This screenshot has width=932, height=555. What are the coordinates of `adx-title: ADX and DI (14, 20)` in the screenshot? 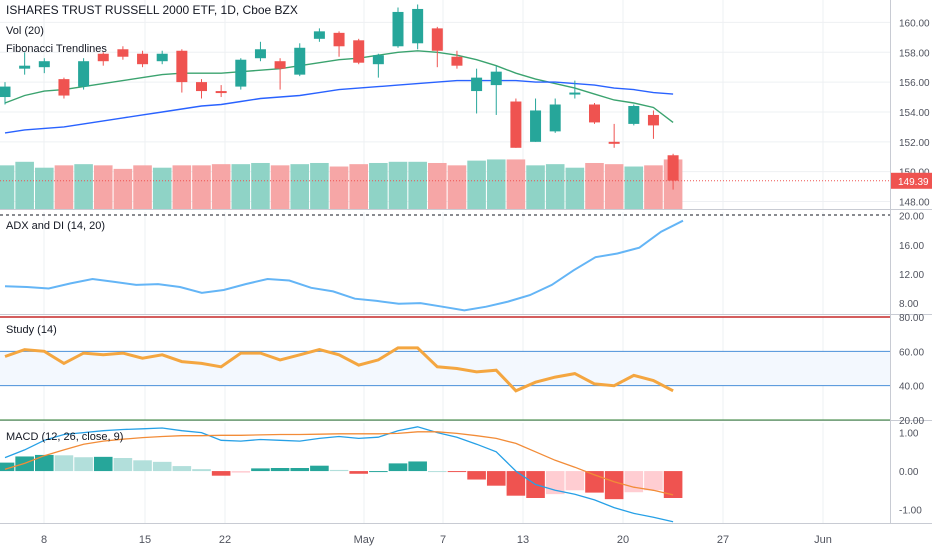 It's located at (56, 226).